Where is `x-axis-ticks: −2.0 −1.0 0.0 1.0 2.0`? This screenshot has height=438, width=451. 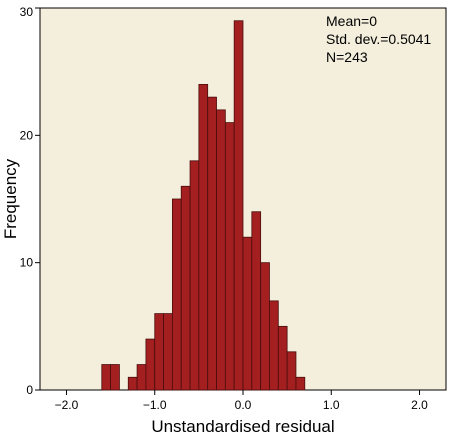
x-axis-ticks: −2.0 −1.0 0.0 1.0 2.0 is located at coordinates (241, 401).